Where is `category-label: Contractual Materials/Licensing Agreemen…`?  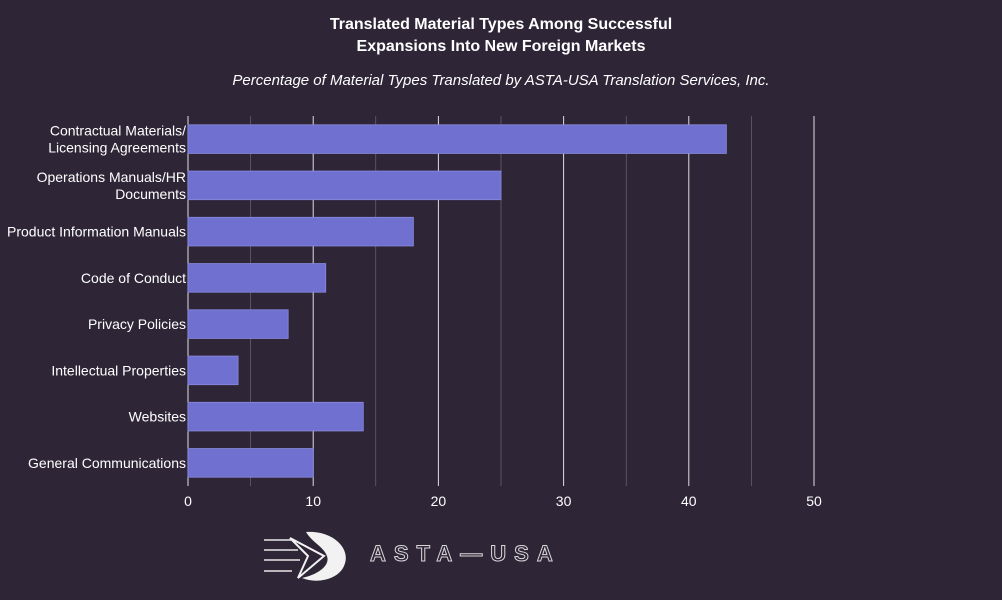
category-label: Contractual Materials/Licensing Agreemen… is located at coordinates (117, 139).